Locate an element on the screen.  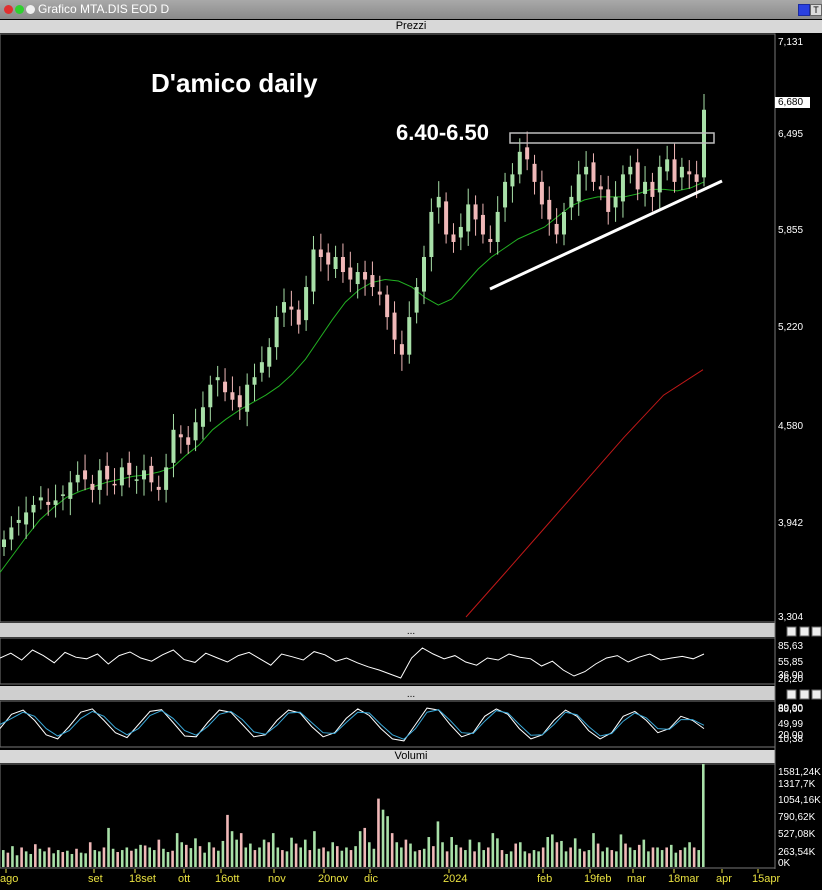
osc1-separator is located at coordinates (411, 630).